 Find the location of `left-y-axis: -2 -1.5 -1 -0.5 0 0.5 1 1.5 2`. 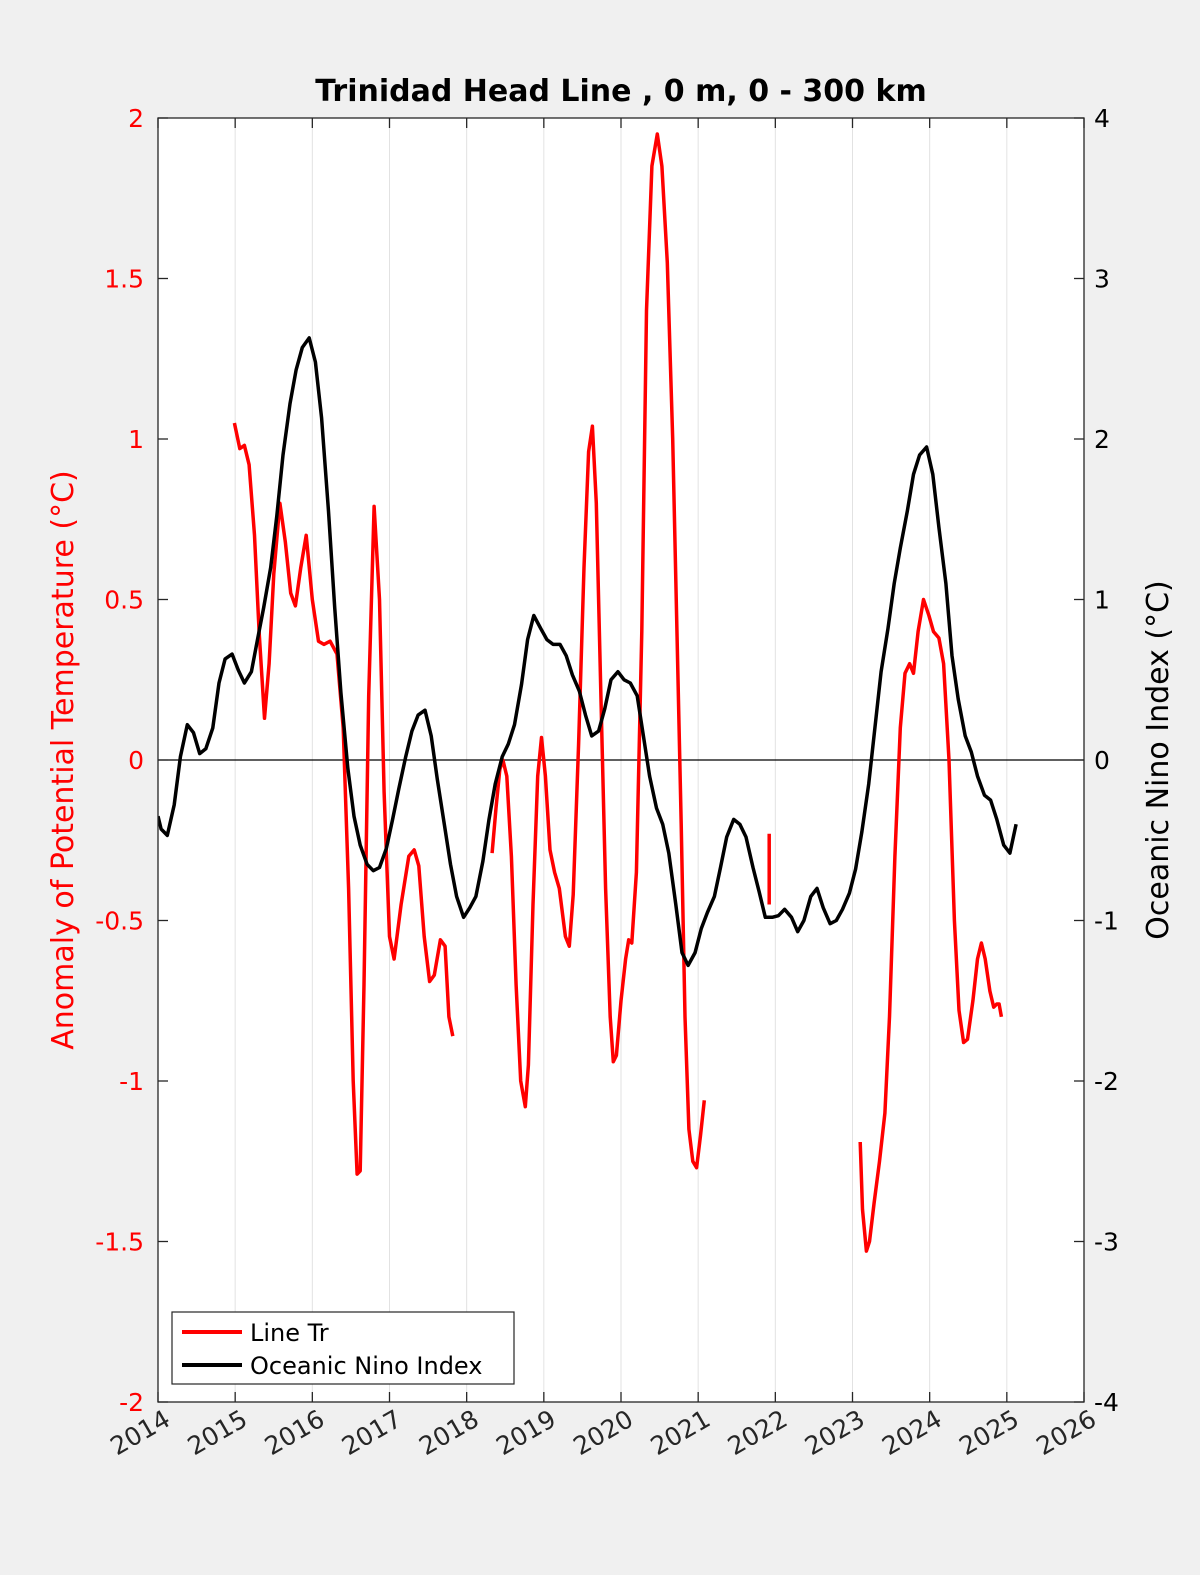

left-y-axis: -2 -1.5 -1 -0.5 0 0.5 1 1.5 2 is located at coordinates (131, 760).